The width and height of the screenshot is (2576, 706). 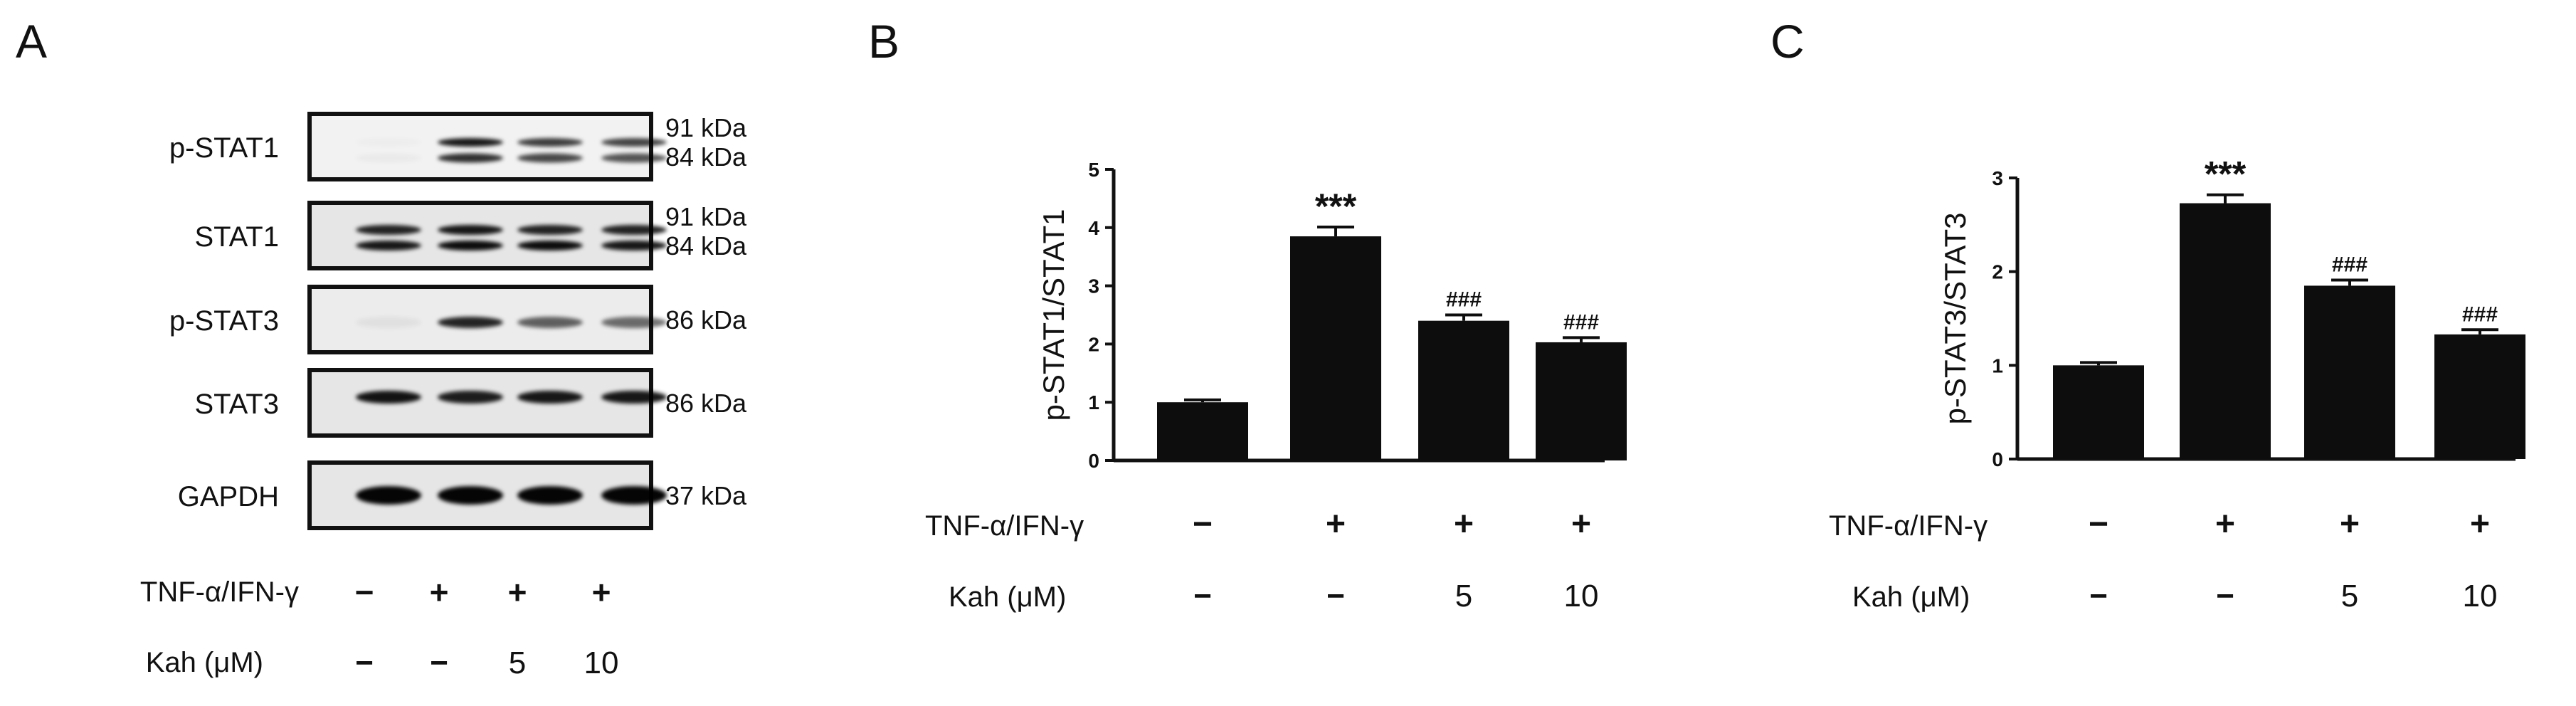 I want to click on blot-kah-label: Kah (μM), so click(x=204, y=662).